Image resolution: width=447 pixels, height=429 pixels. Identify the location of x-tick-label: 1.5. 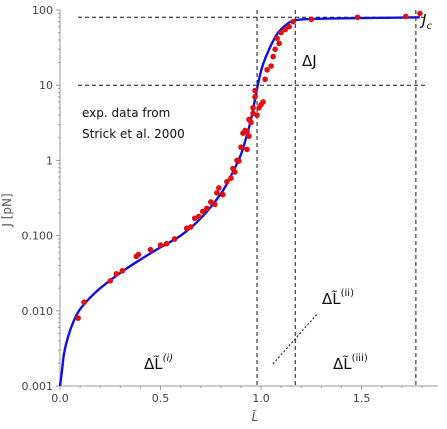
(362, 398).